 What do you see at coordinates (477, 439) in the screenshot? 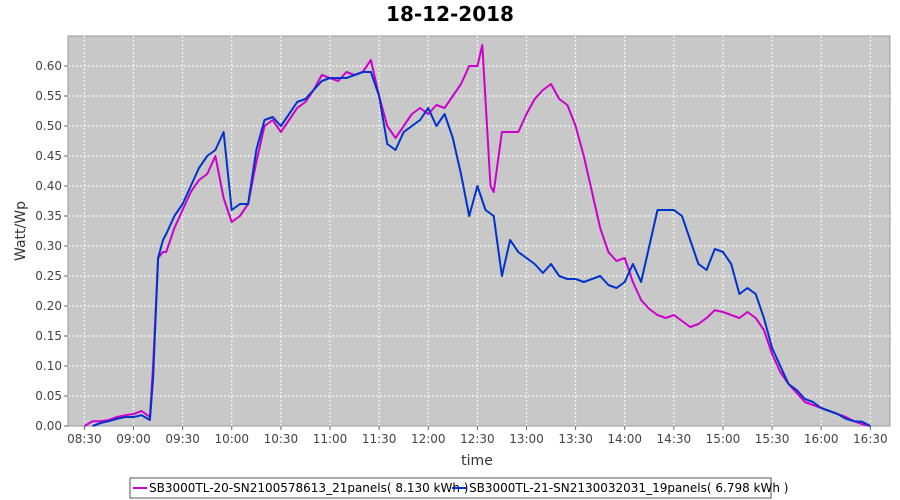
I see `x-tick-label: 12:30` at bounding box center [477, 439].